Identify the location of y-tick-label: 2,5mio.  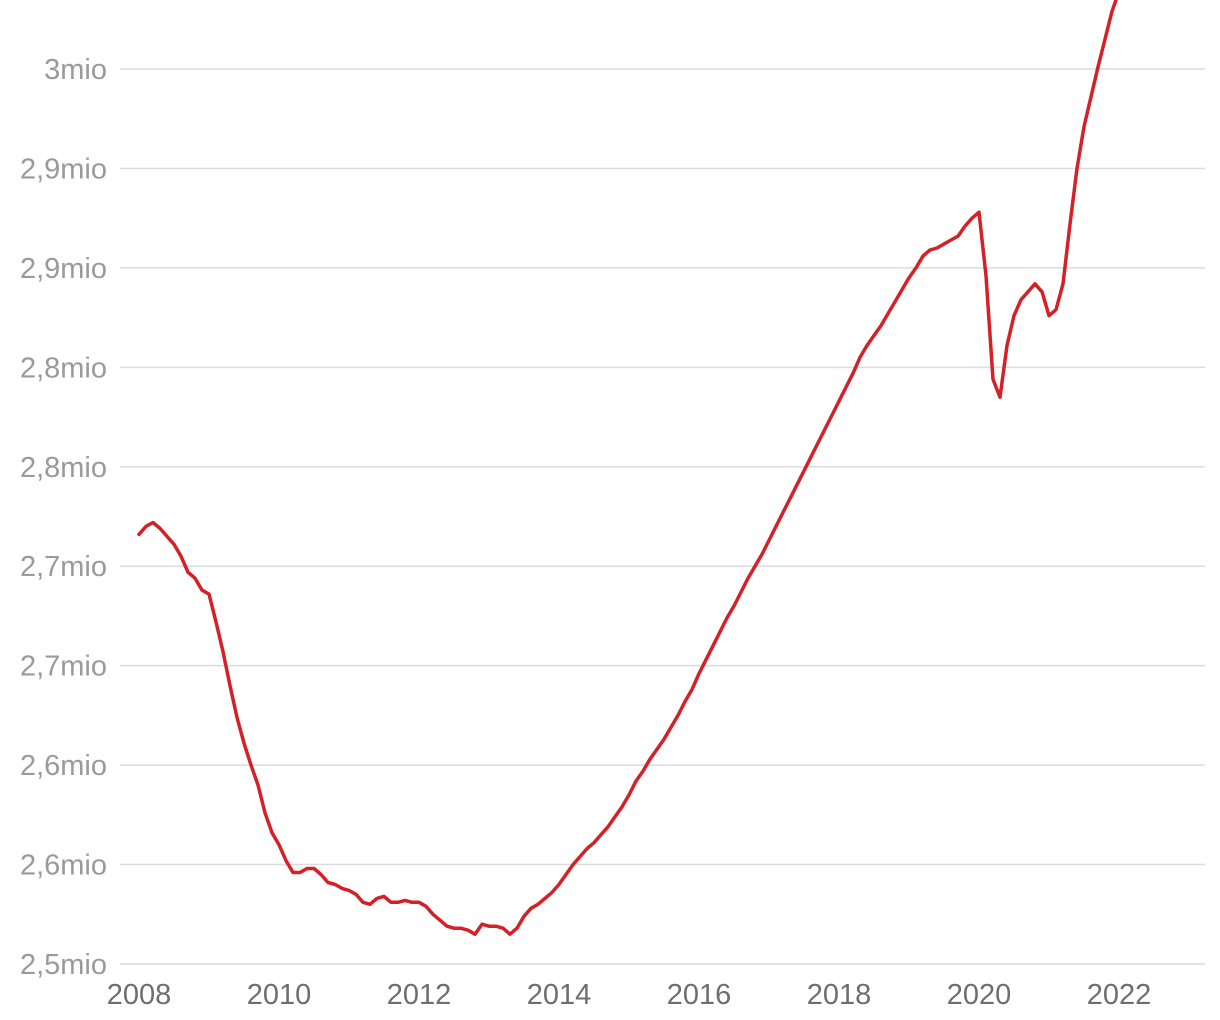
(63, 965).